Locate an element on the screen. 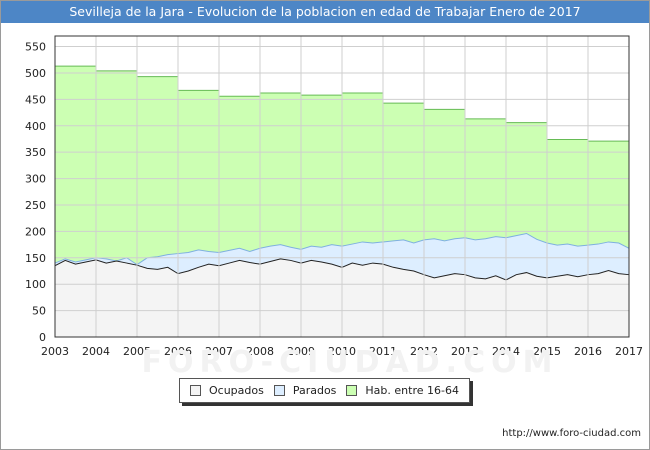  x-tick-label: 2012 is located at coordinates (424, 351).